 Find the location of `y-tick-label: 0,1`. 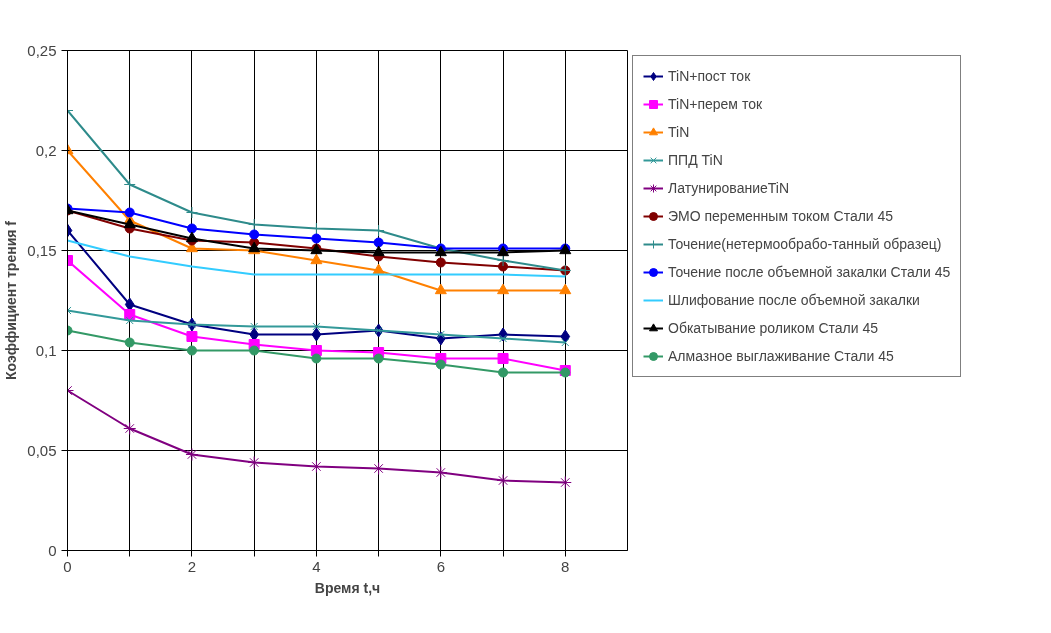

y-tick-label: 0,1 is located at coordinates (46, 350).